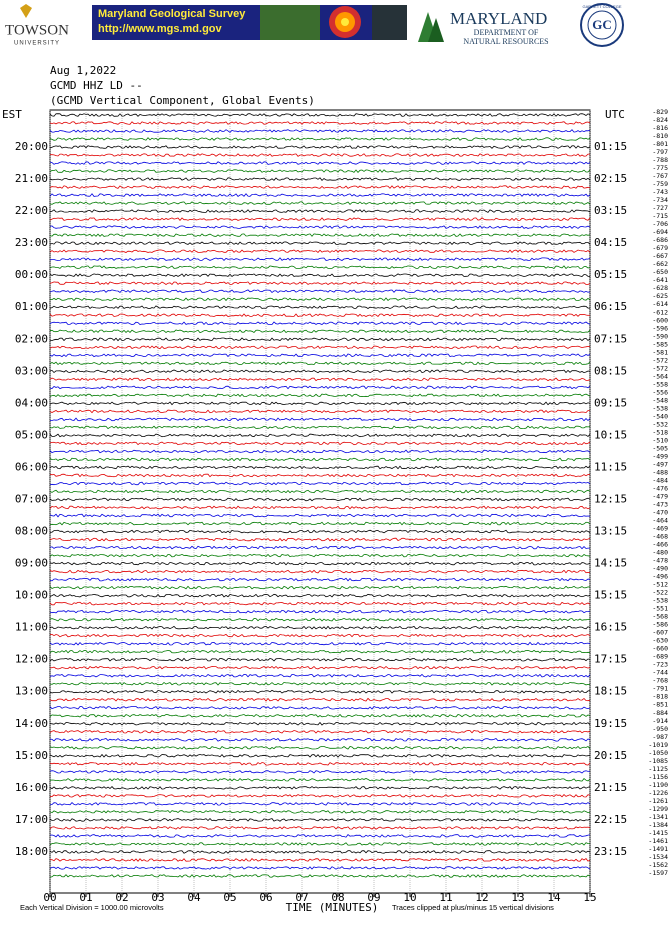  What do you see at coordinates (660, 593) in the screenshot?
I see `trace-offset: -522` at bounding box center [660, 593].